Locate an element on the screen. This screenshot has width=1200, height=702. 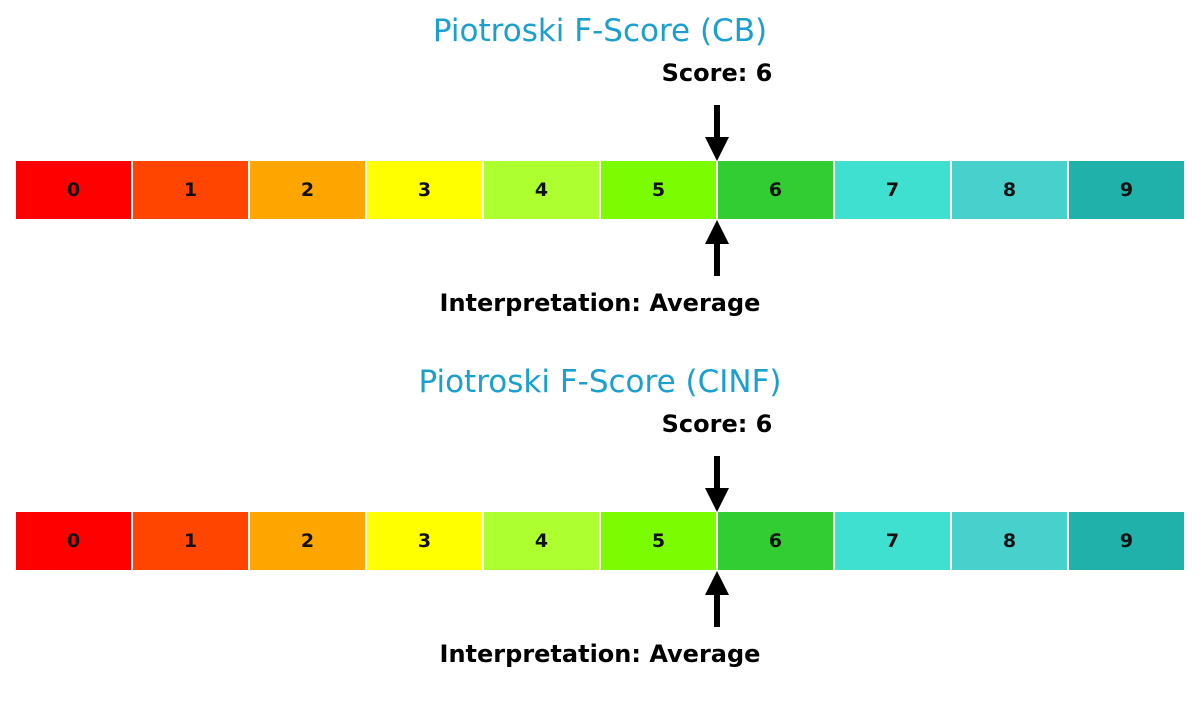
chart-title: Piotroski F-Score (CB) is located at coordinates (600, 31).